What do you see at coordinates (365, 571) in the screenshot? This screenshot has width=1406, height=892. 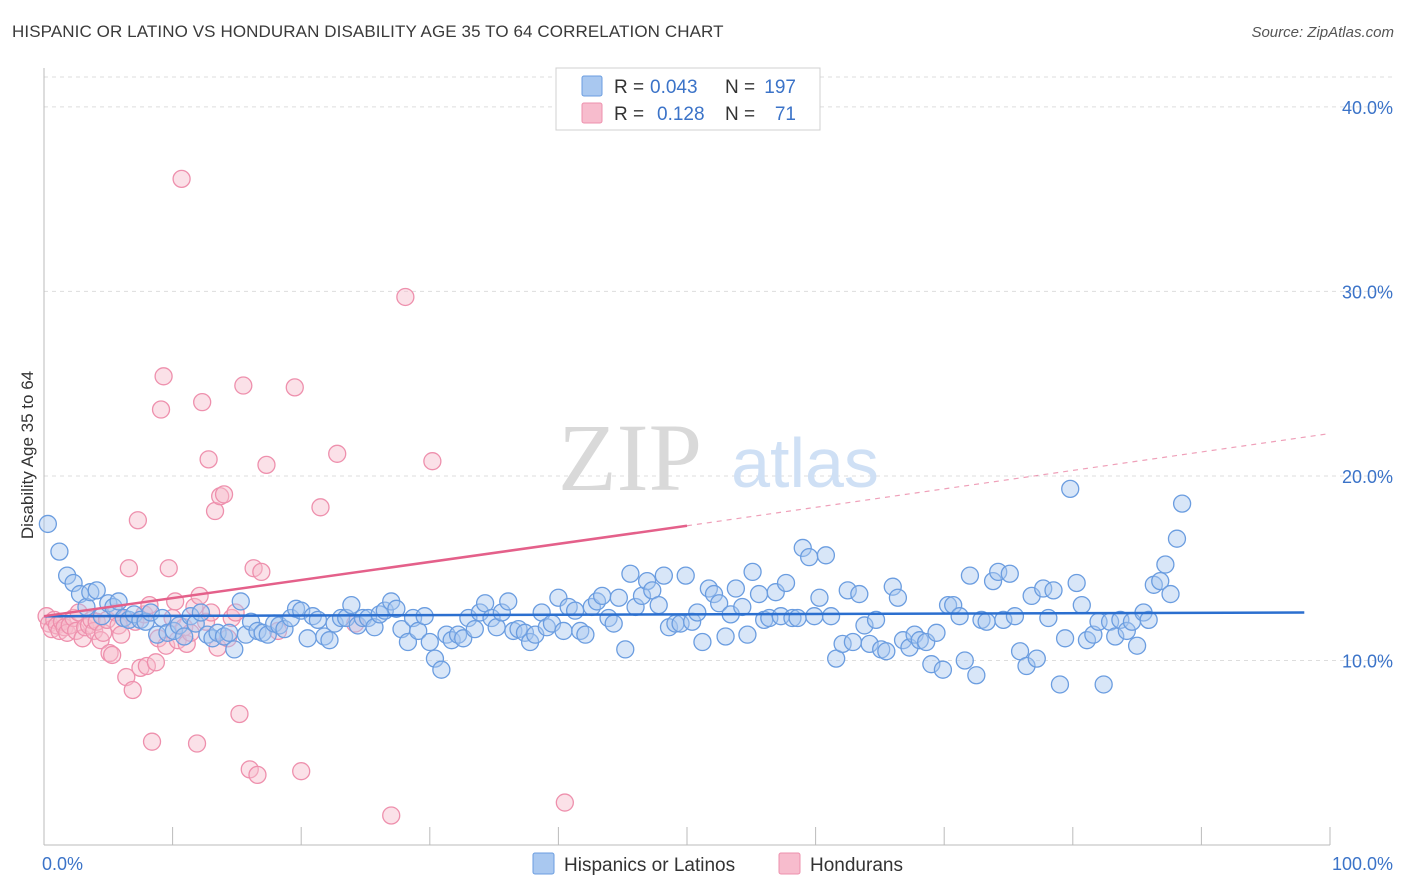 I see `trendline-hondurans` at bounding box center [365, 571].